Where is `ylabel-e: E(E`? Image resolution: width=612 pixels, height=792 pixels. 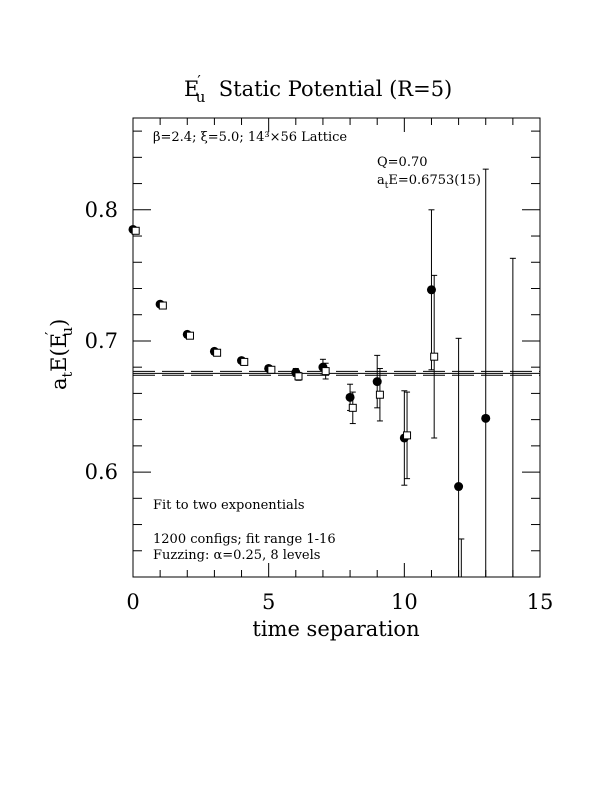 ylabel-e: E(E is located at coordinates (59, 352).